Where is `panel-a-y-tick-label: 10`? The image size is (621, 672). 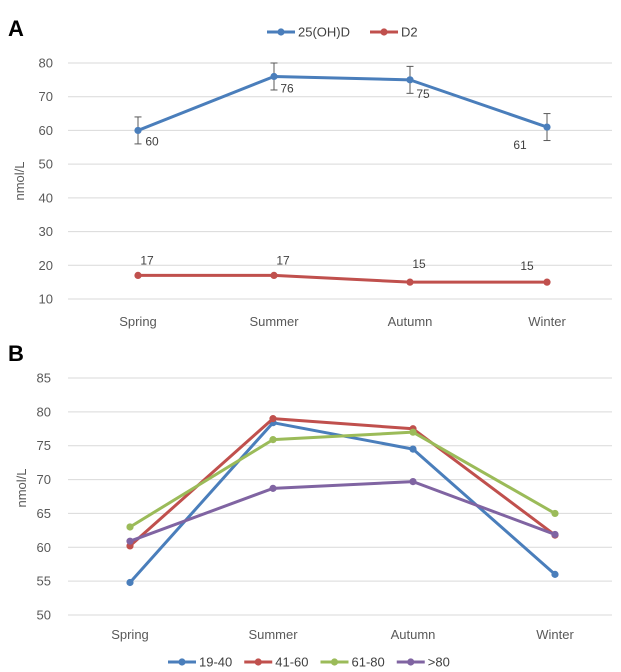
panel-a-y-tick-label: 10 is located at coordinates (46, 299).